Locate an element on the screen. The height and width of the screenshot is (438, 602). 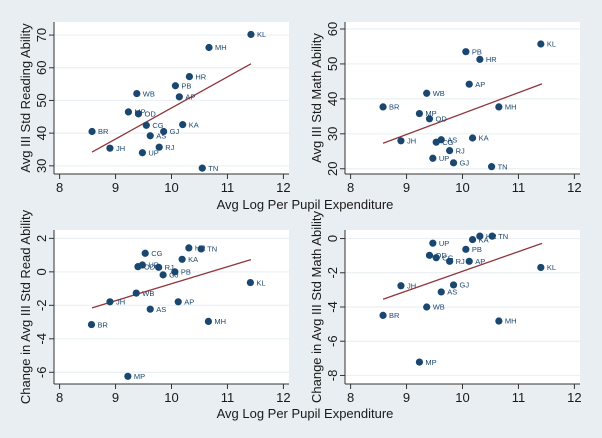
data-point-wb is located at coordinates (427, 93).